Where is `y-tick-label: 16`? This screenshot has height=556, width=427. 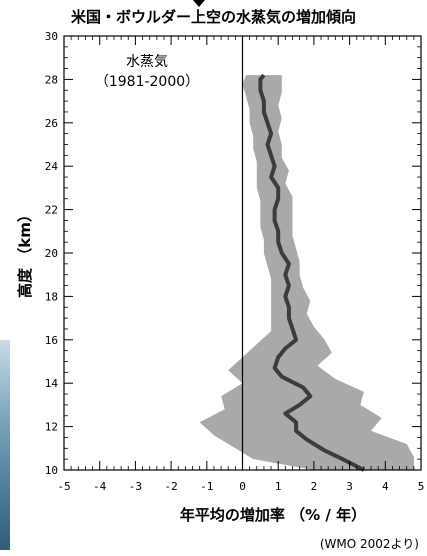 y-tick-label: 16 is located at coordinates (51, 340).